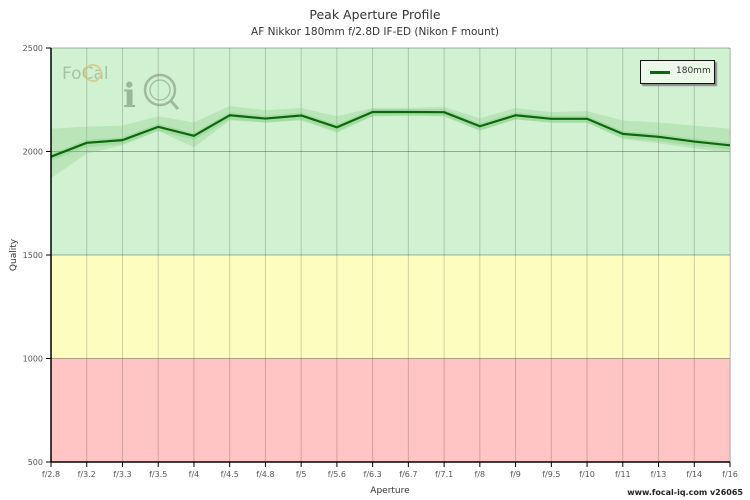 Image resolution: width=750 pixels, height=500 pixels. What do you see at coordinates (515, 474) in the screenshot?
I see `x-tick-label: f/9` at bounding box center [515, 474].